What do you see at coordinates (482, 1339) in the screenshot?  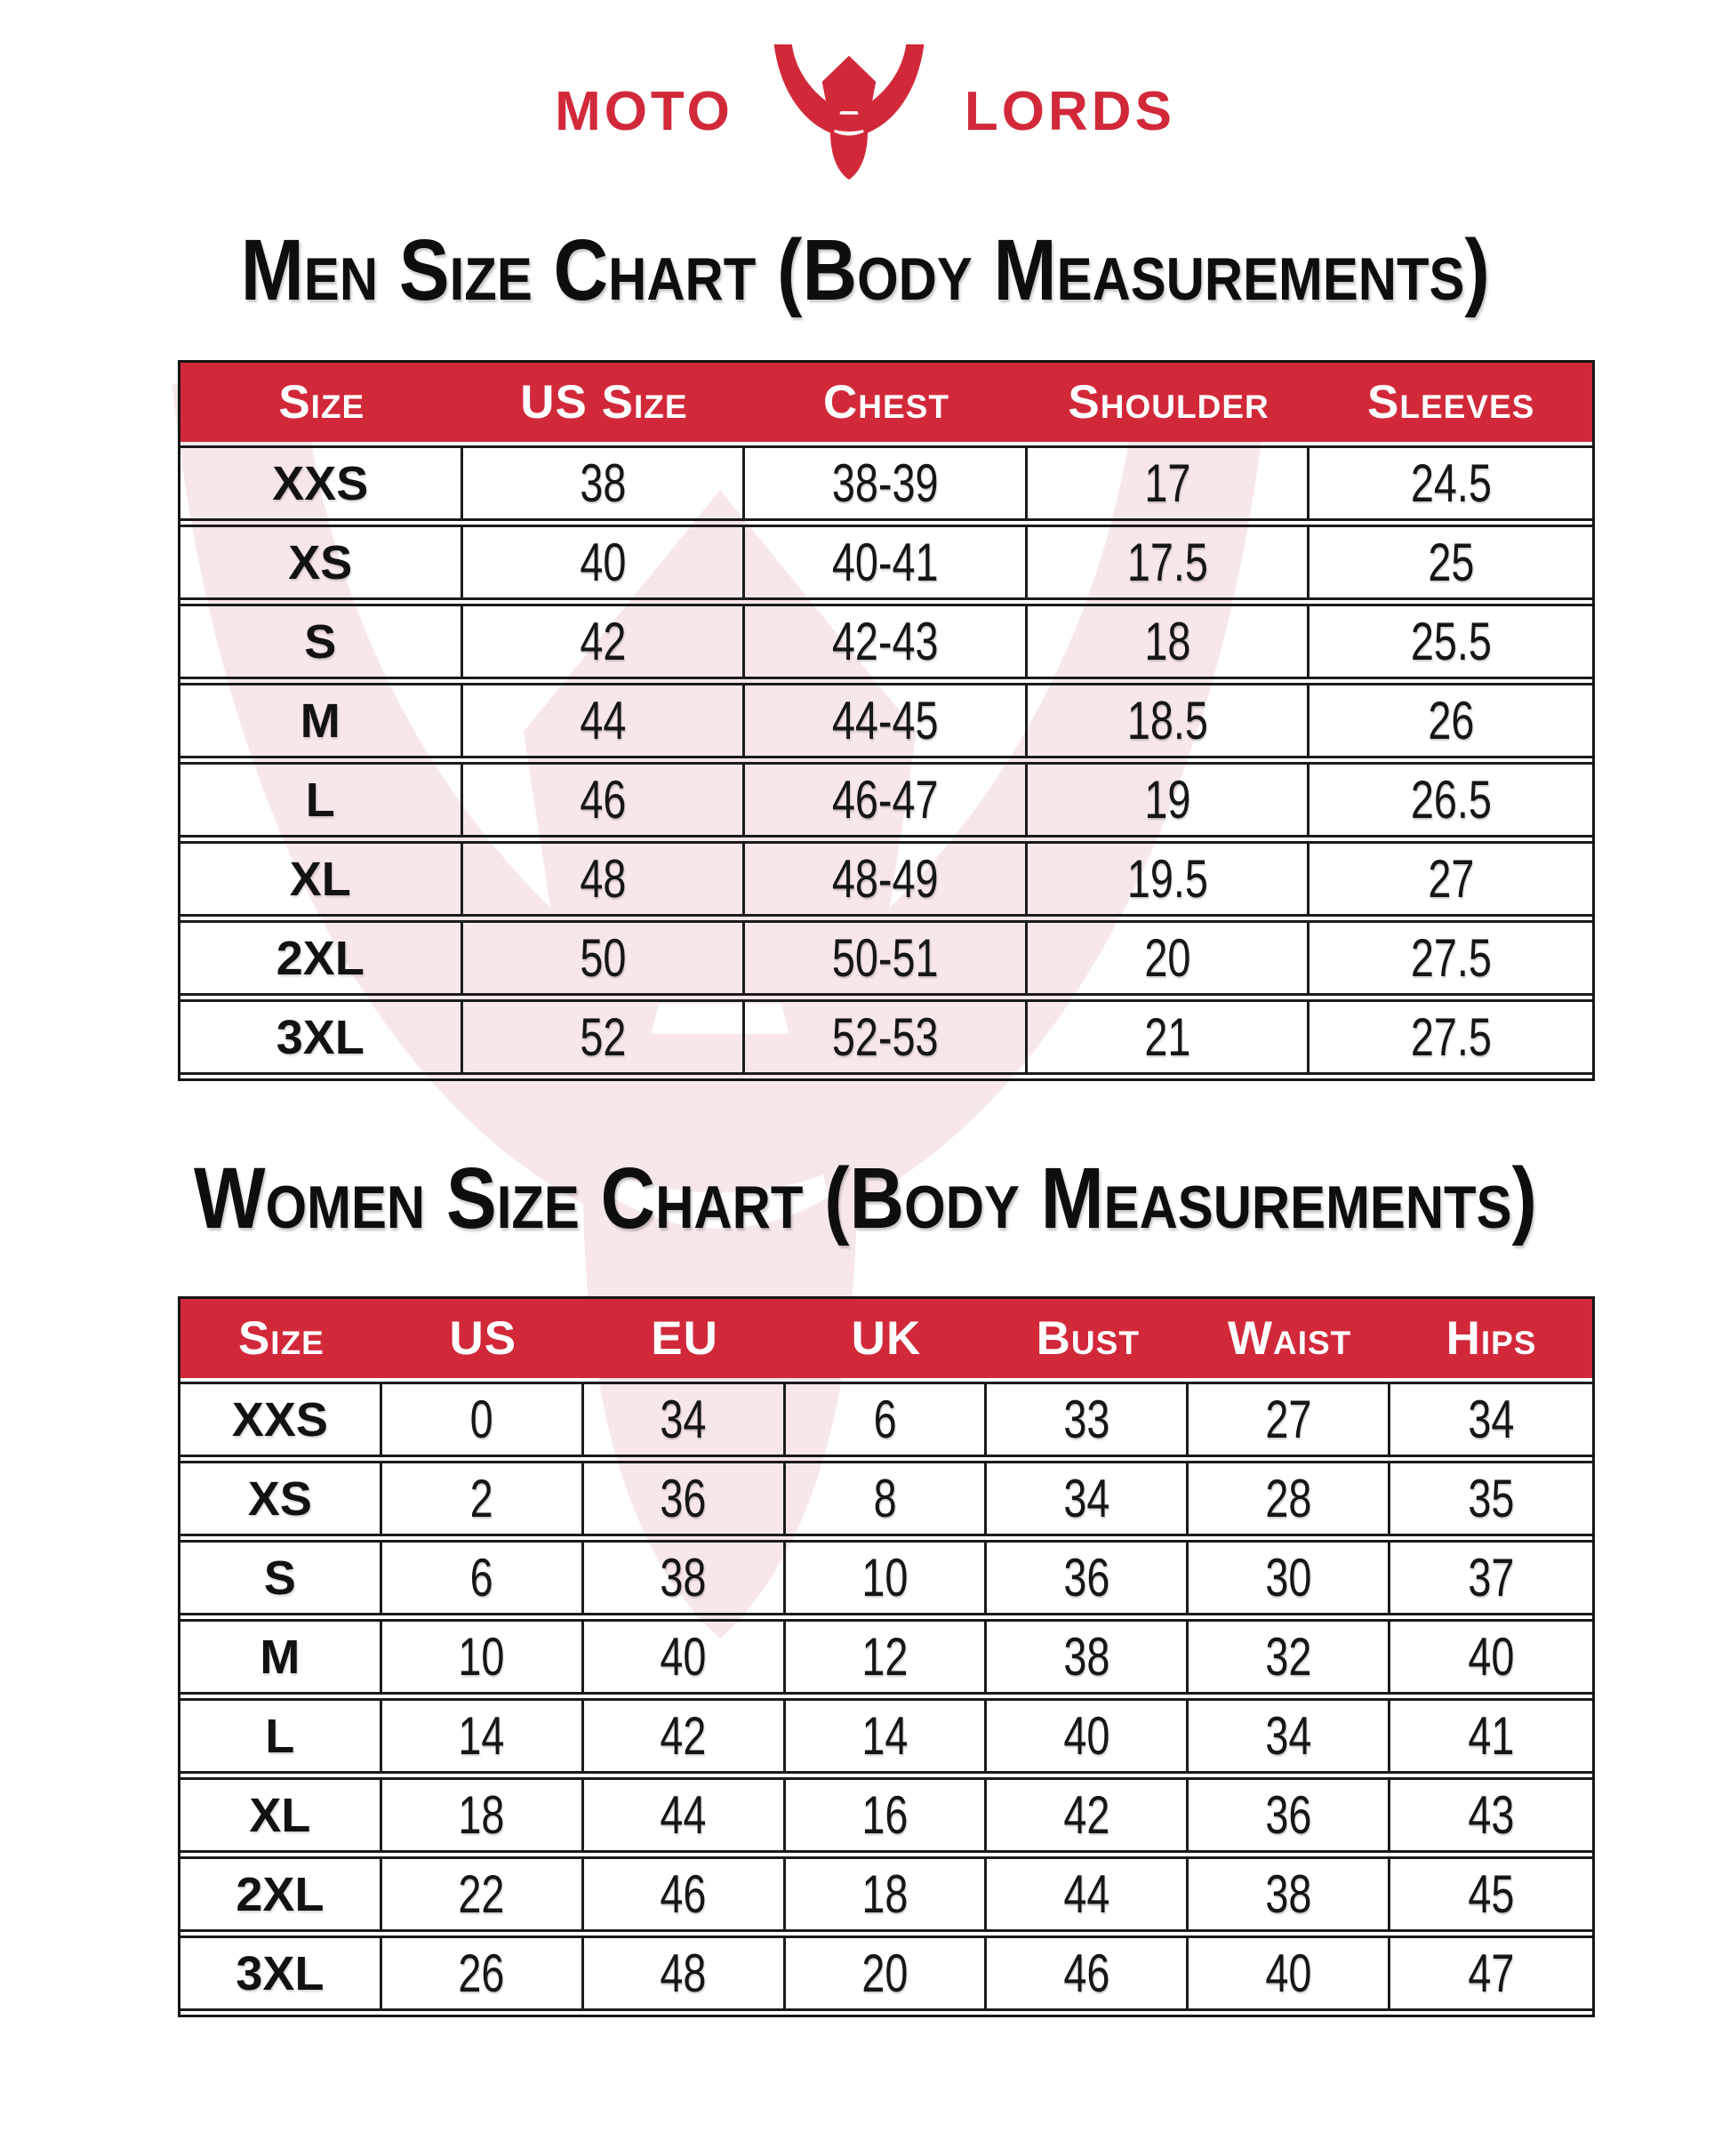 I see `column-header-us: US` at bounding box center [482, 1339].